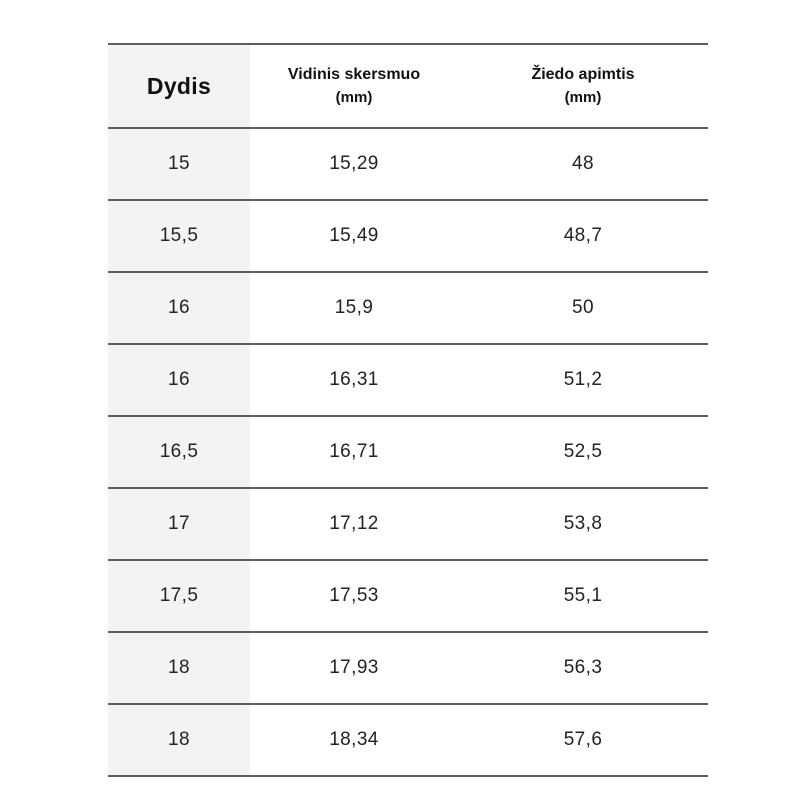  I want to click on table-row: 16 16,31 51,2, so click(408, 380).